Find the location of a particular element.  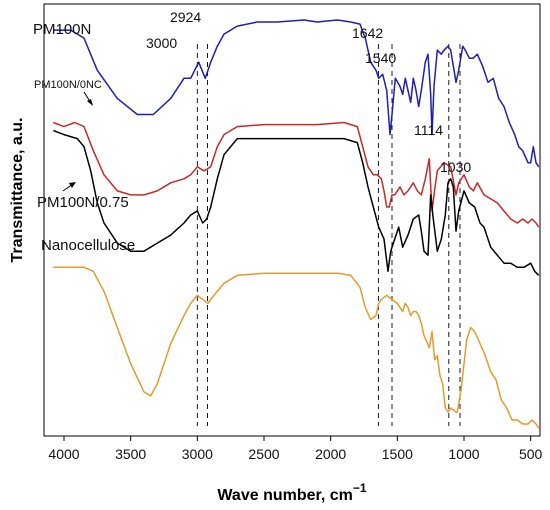

x-tick-label-500: 500 is located at coordinates (531, 454).